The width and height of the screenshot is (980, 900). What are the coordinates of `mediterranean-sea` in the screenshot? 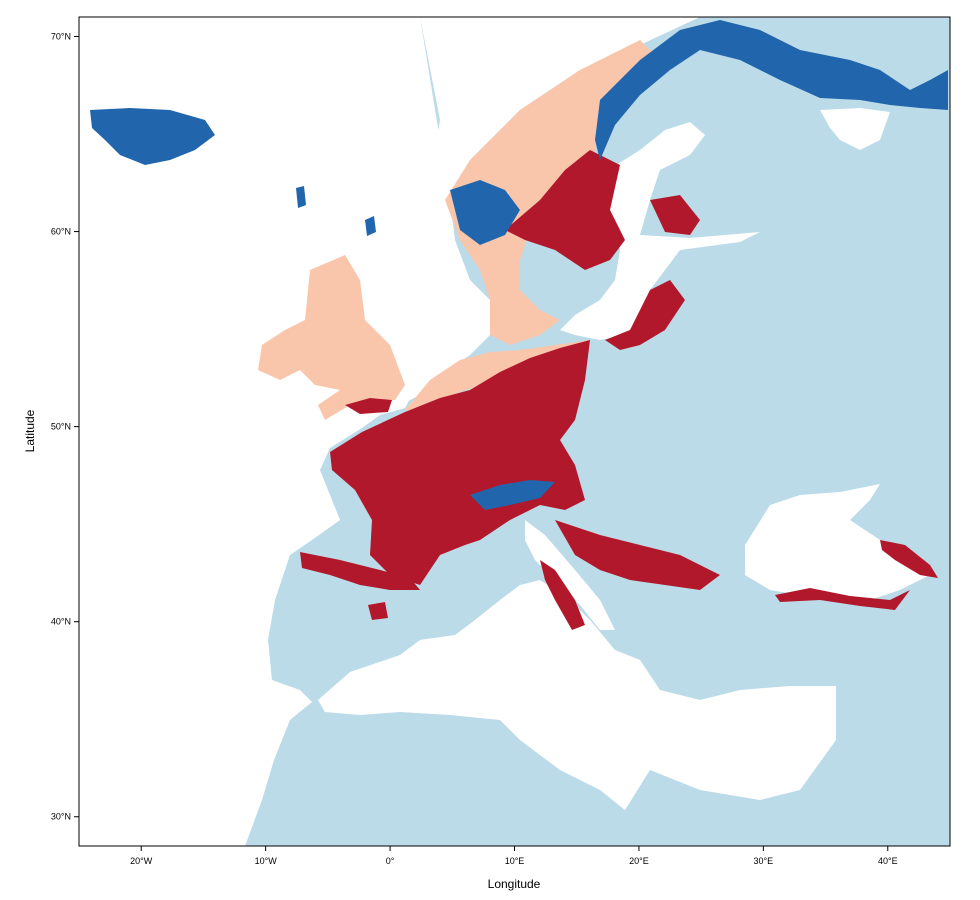 It's located at (577, 695).